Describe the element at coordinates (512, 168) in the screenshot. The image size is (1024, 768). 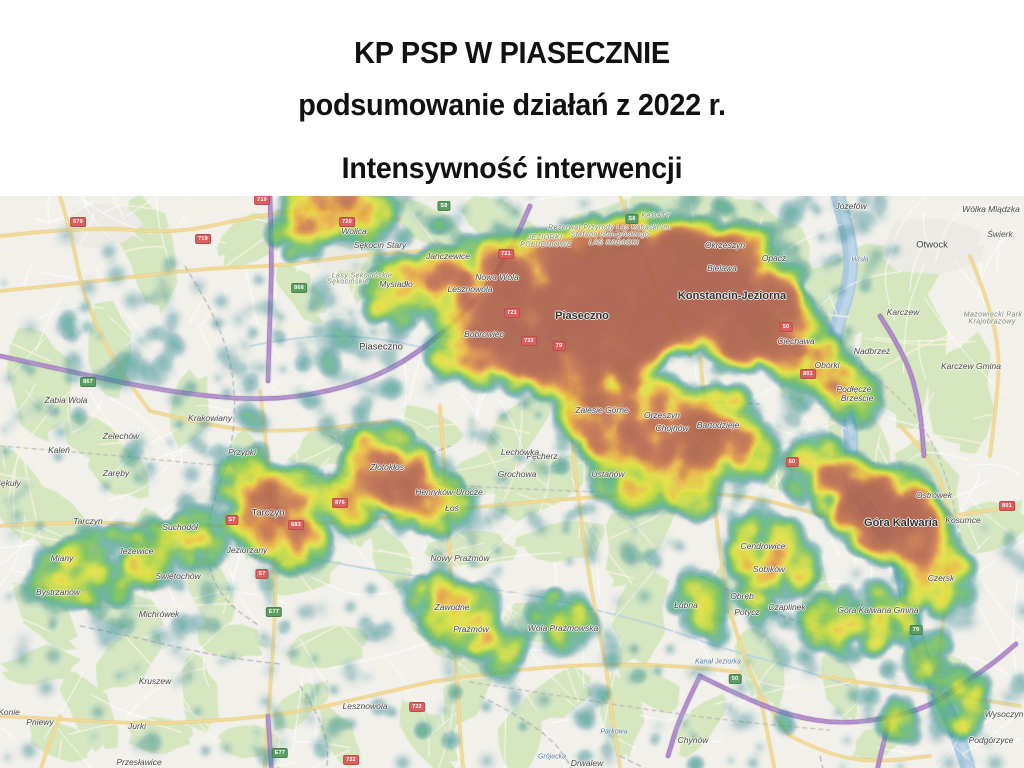
I see `page-subtitle: Intensywność interwencji` at that location.